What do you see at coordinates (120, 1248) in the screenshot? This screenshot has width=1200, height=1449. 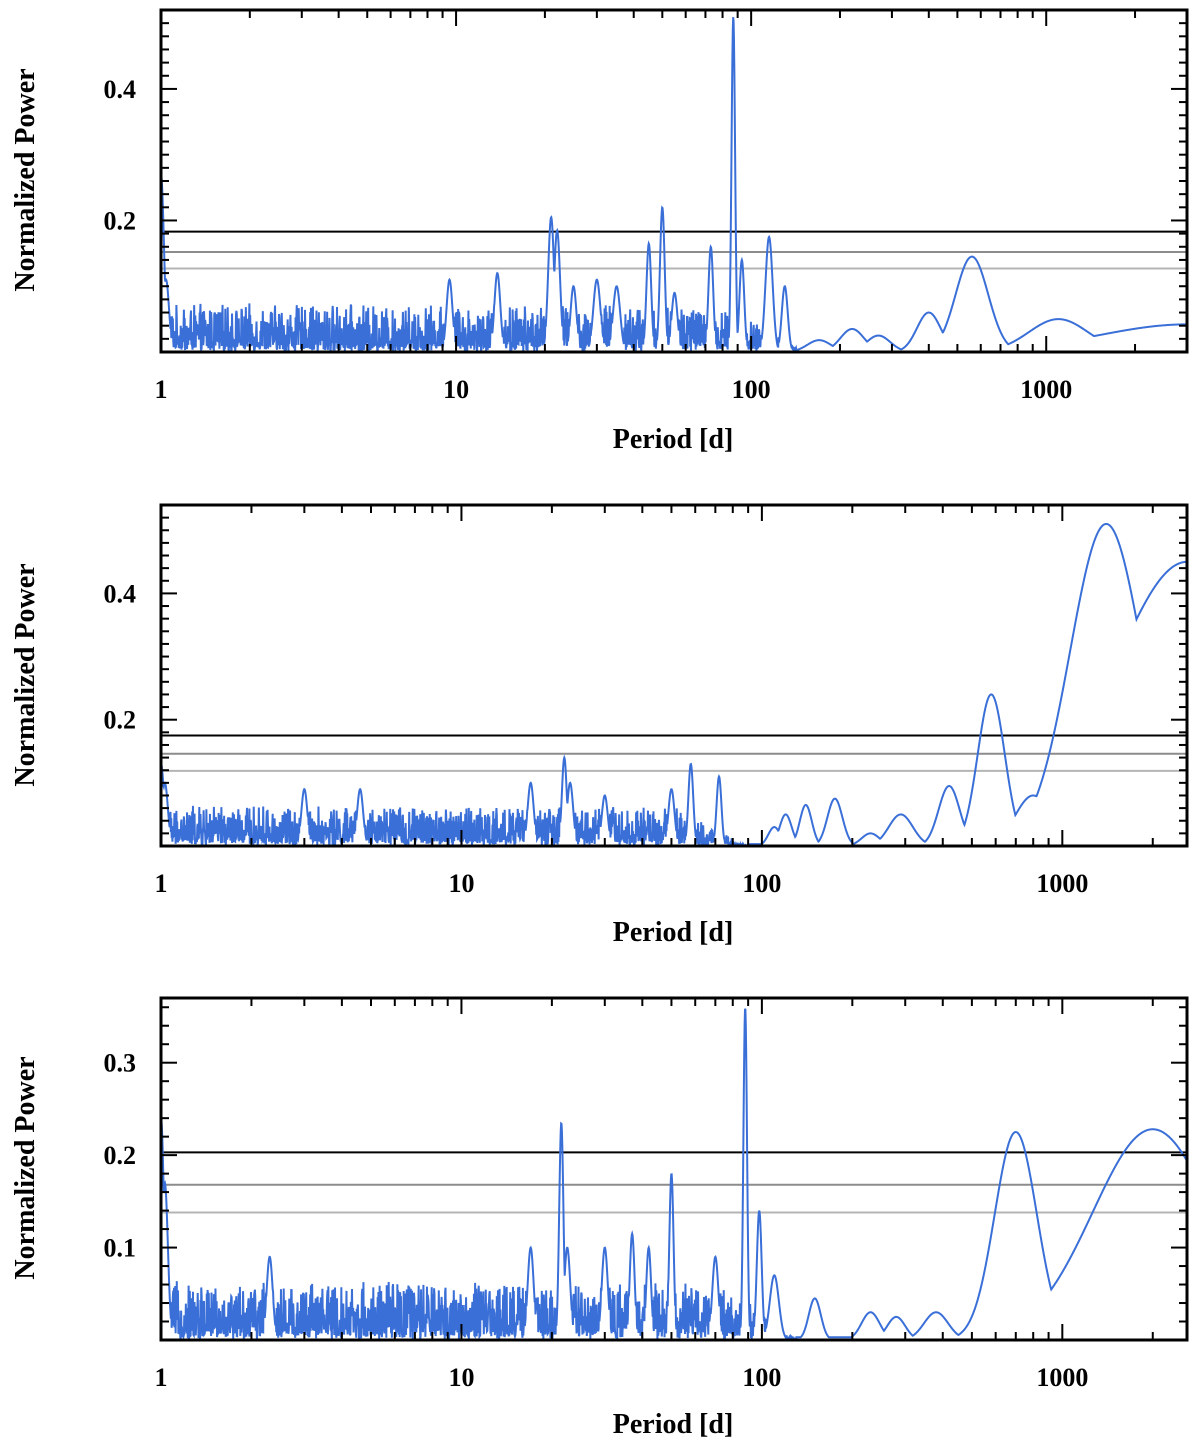 I see `y-tick-label: 0.1` at bounding box center [120, 1248].